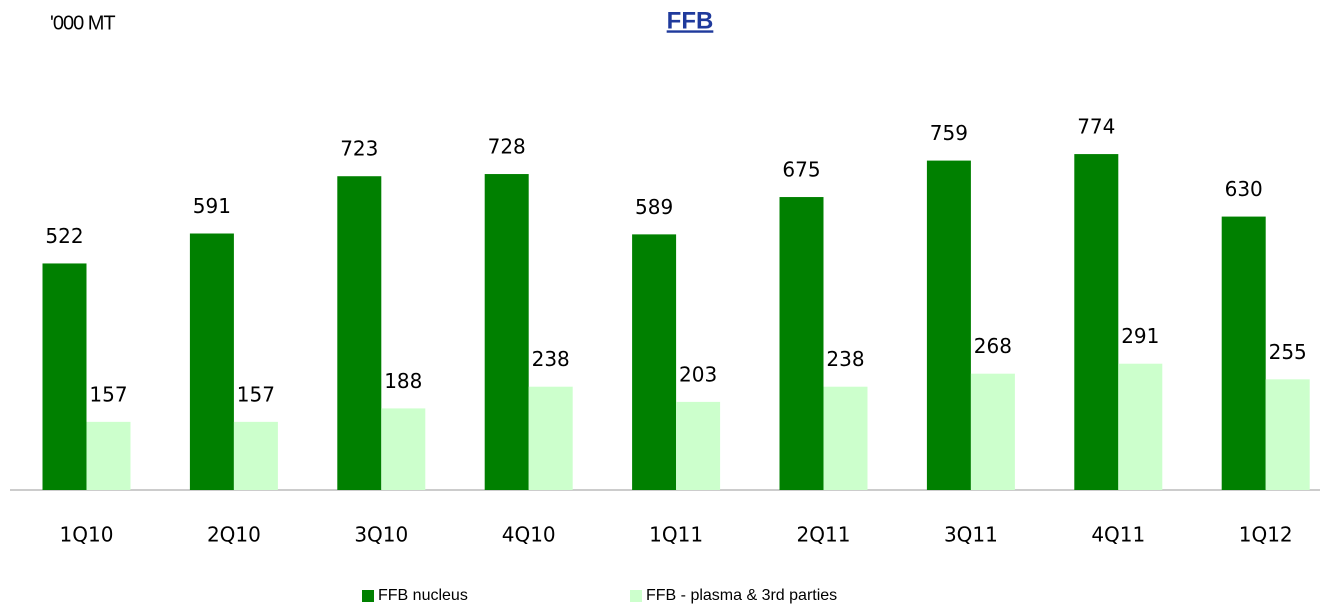 This screenshot has width=1324, height=609. What do you see at coordinates (949, 133) in the screenshot?
I see `data-label: 759` at bounding box center [949, 133].